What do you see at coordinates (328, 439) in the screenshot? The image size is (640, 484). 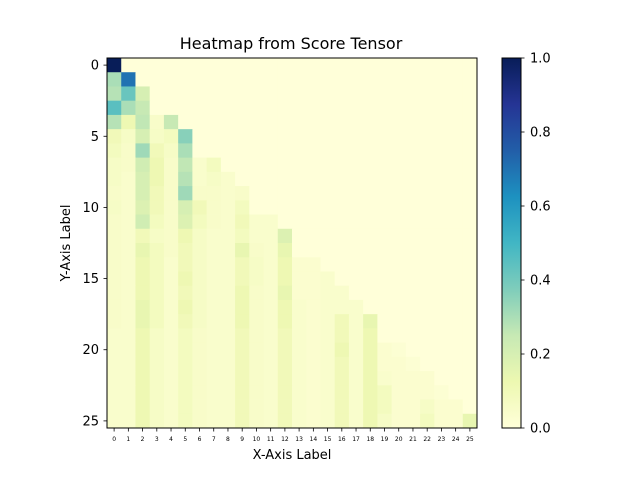 I see `x-tick-label: 15` at bounding box center [328, 439].